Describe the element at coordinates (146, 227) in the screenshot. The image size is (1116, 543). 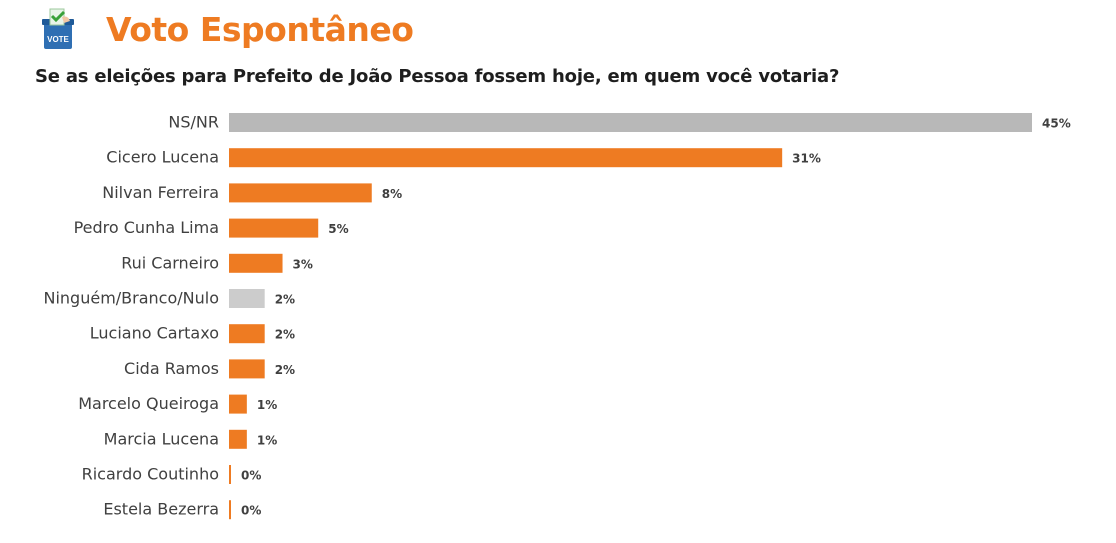
I see `category-label: Pedro Cunha Lima` at that location.